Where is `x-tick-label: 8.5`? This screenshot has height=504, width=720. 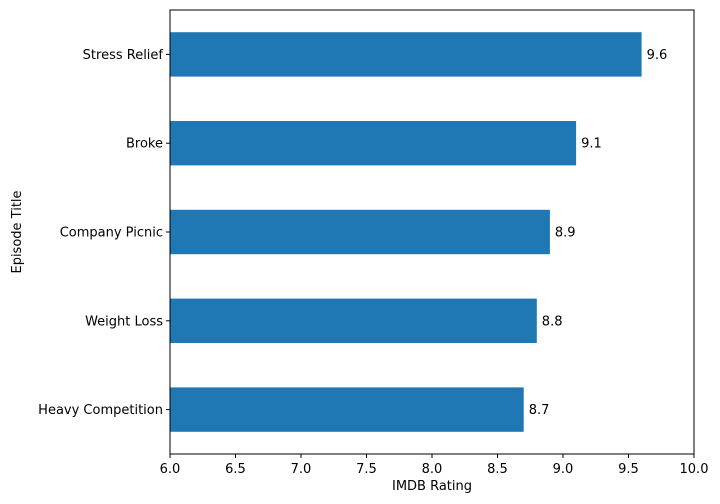 x-tick-label: 8.5 is located at coordinates (497, 469).